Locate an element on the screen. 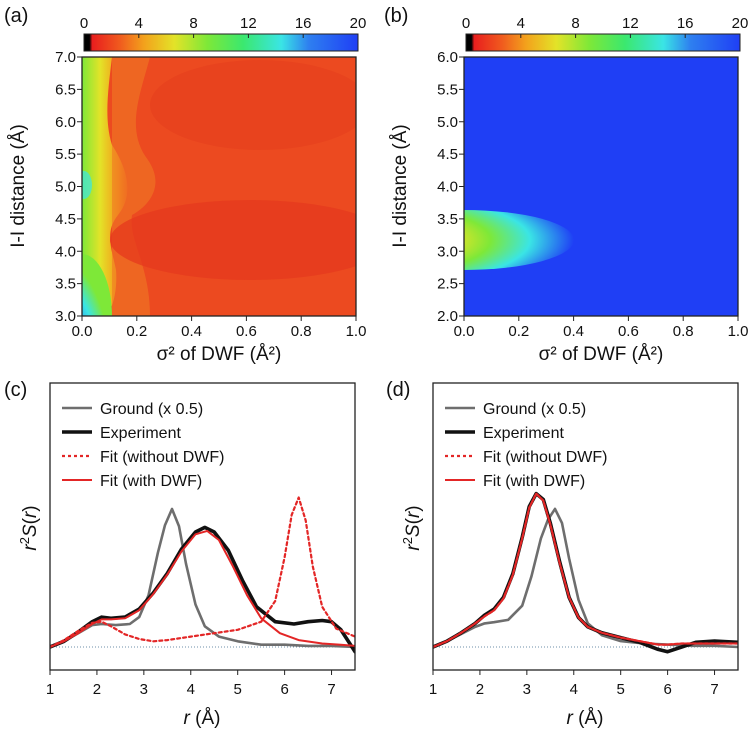 The image size is (754, 733). heatmap-a-upper-blob is located at coordinates (87, 185).